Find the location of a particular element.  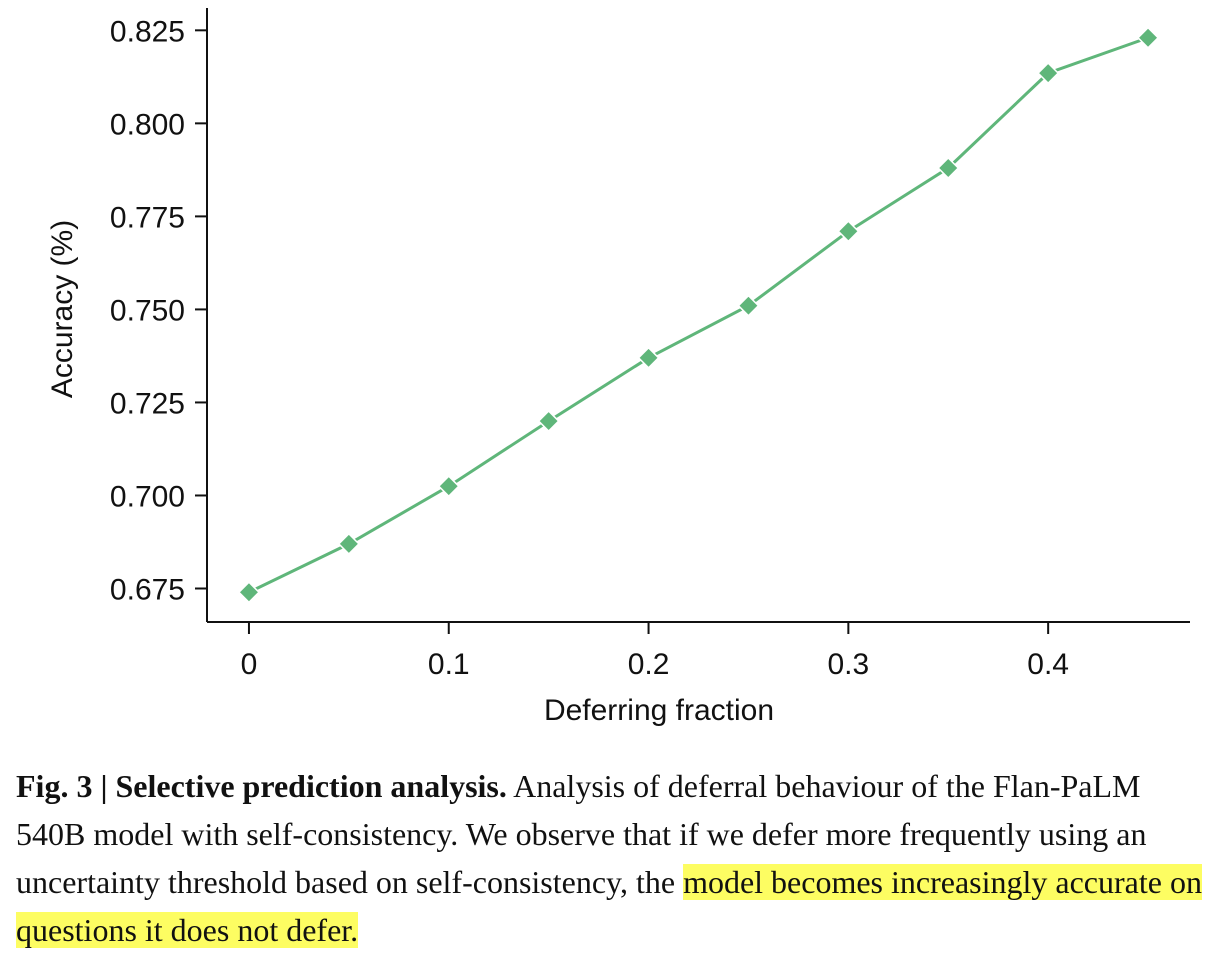

y-axis-ticks: 0.675 0.700 0.725 0.750 0.775 0.800 0.825 is located at coordinates (158, 311).